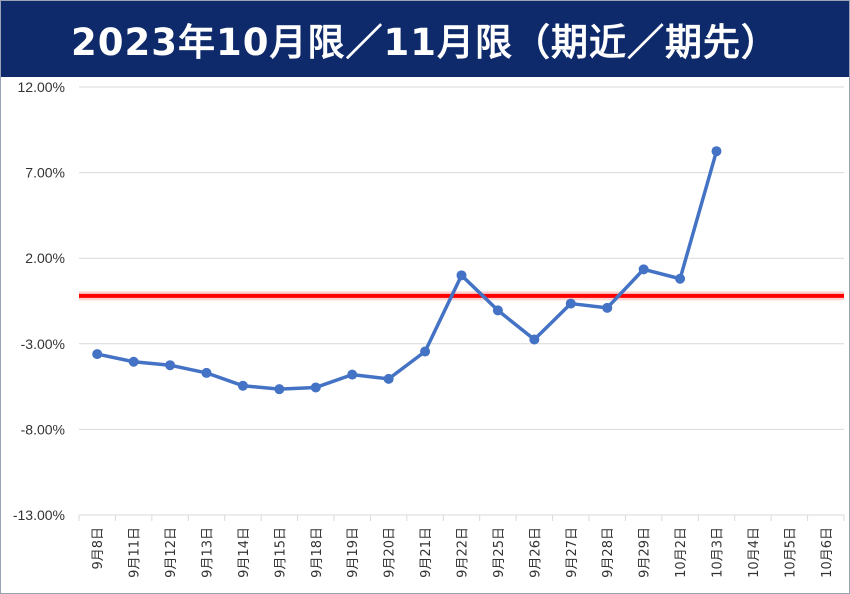 Image resolution: width=850 pixels, height=594 pixels. Describe the element at coordinates (280, 552) in the screenshot. I see `x-tick-label: 9月15日` at that location.